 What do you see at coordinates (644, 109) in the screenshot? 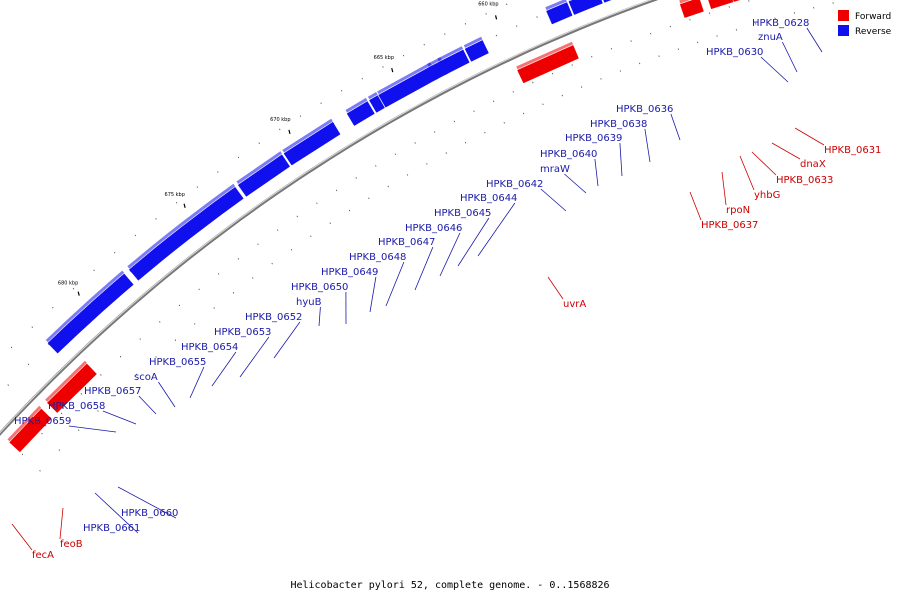
I see `gene-label: HPKB_0636` at bounding box center [644, 109].